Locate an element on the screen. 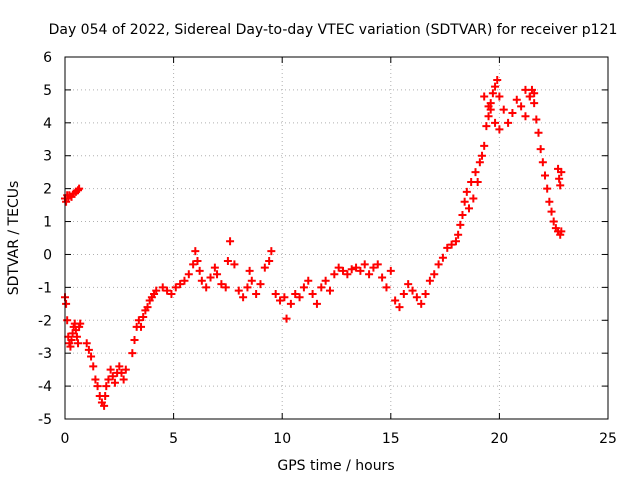  x-axis-label: GPS time / hours is located at coordinates (335, 466).